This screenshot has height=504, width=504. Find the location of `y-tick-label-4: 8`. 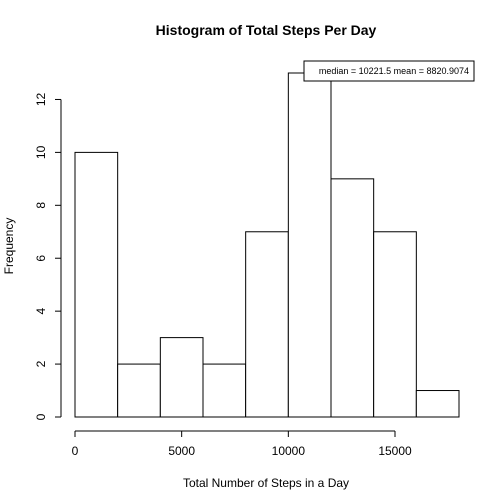

y-tick-label-4: 8 is located at coordinates (41, 205).